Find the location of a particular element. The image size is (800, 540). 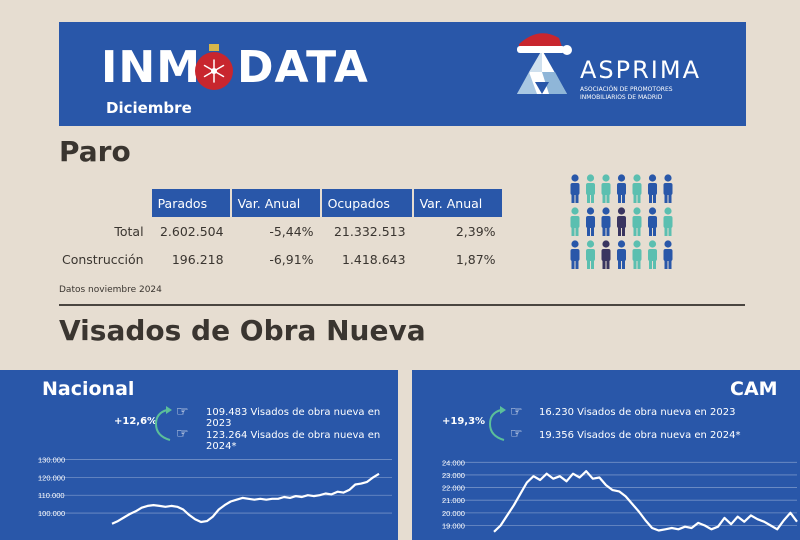

table-cell: 1.418.643 is located at coordinates (373, 259).